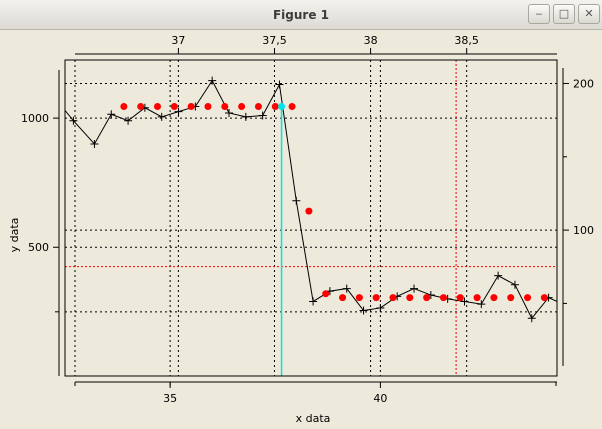 This screenshot has width=602, height=429. Describe the element at coordinates (583, 83) in the screenshot. I see `right-tick-label: 200` at that location.